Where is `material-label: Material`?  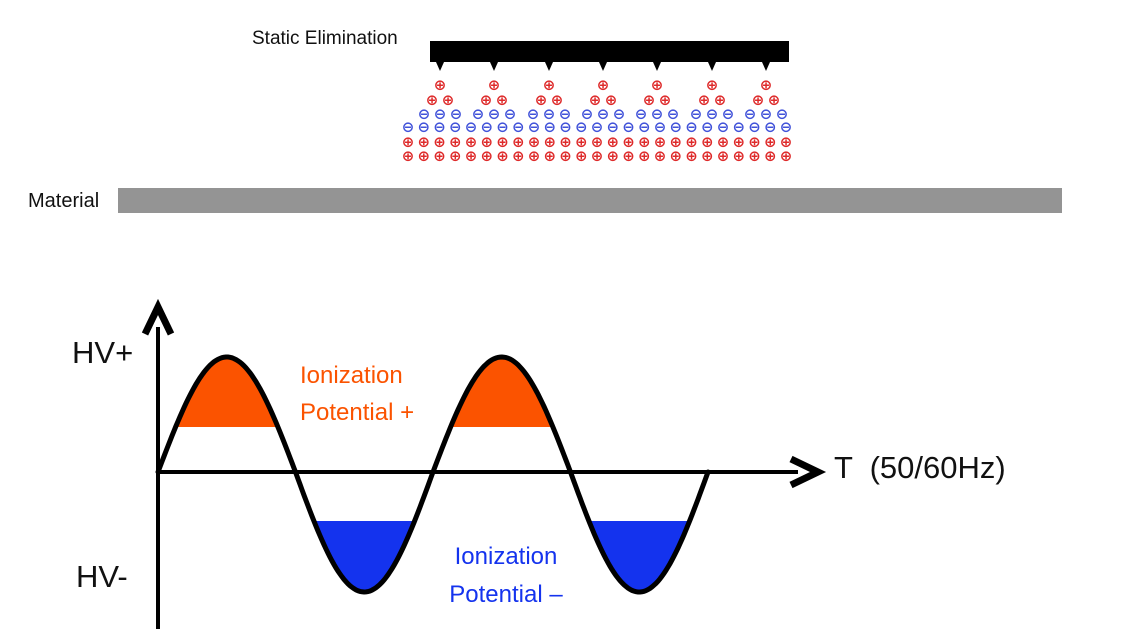 material-label: Material is located at coordinates (64, 201).